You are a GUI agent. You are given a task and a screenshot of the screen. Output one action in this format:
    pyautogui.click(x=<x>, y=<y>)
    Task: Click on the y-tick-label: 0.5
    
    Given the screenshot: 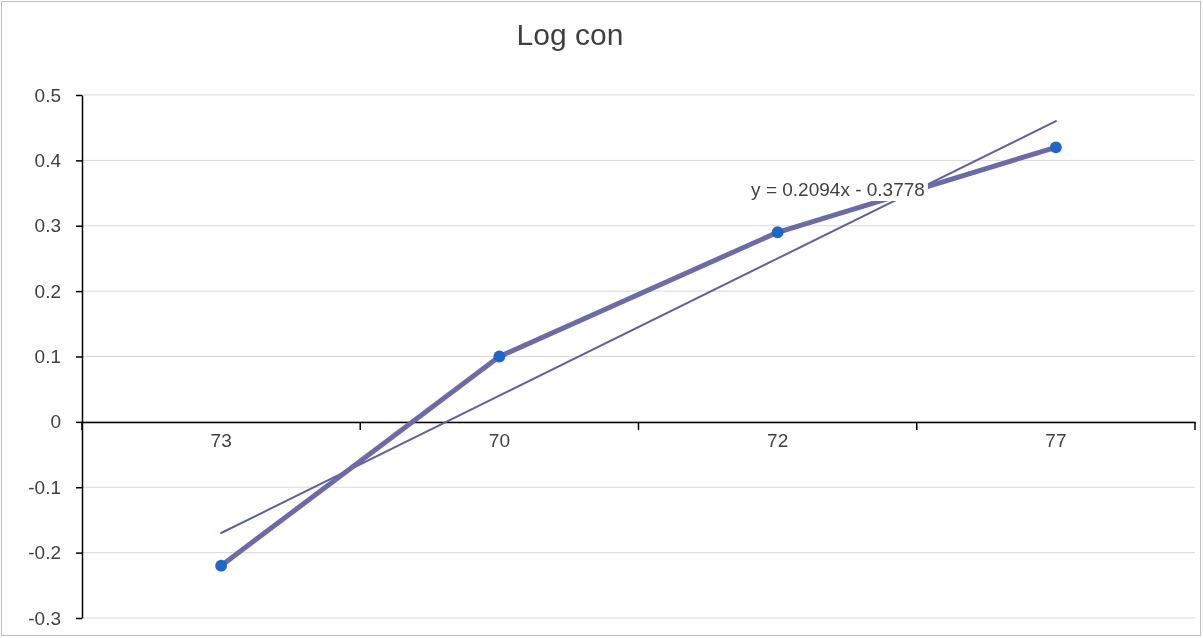 What is the action you would take?
    pyautogui.click(x=47, y=95)
    